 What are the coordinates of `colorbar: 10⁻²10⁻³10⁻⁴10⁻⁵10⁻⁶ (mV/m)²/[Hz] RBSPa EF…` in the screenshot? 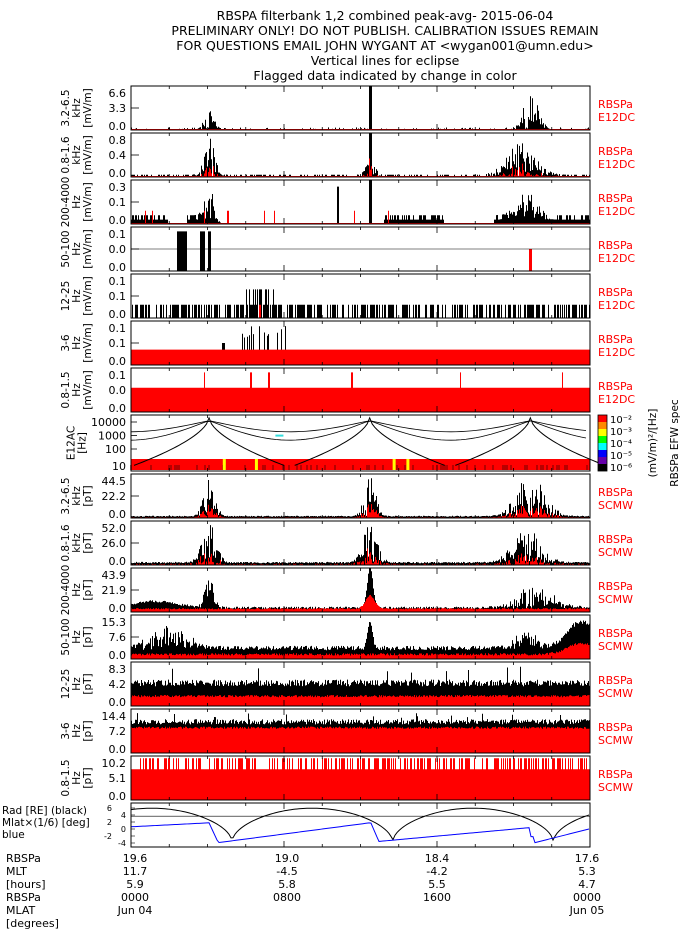 It's located at (639, 443).